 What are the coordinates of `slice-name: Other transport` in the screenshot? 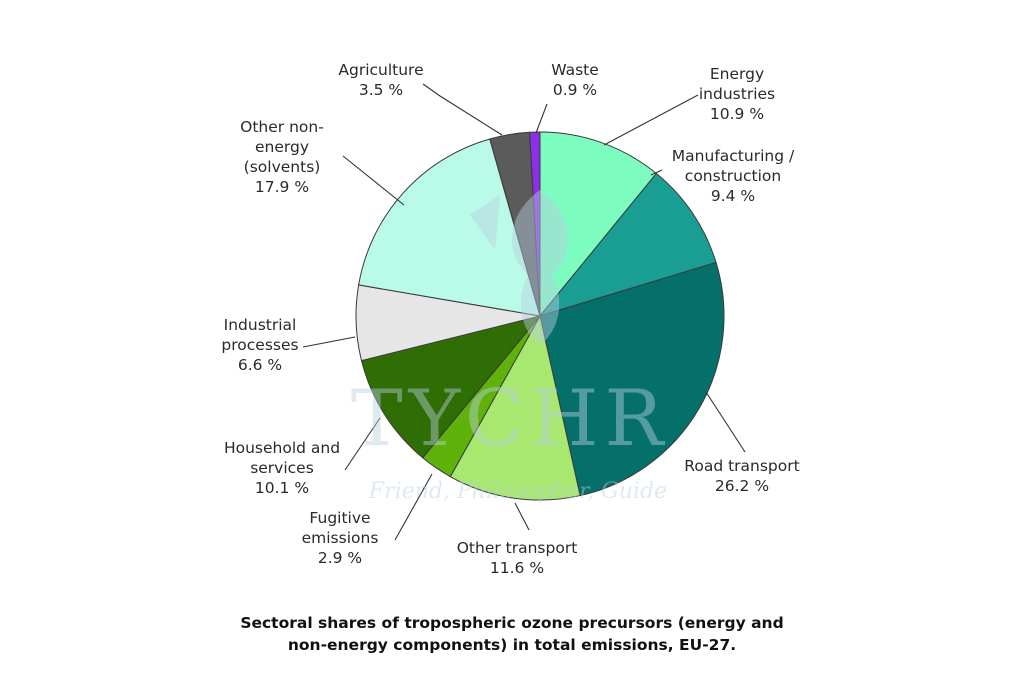 It's located at (517, 548).